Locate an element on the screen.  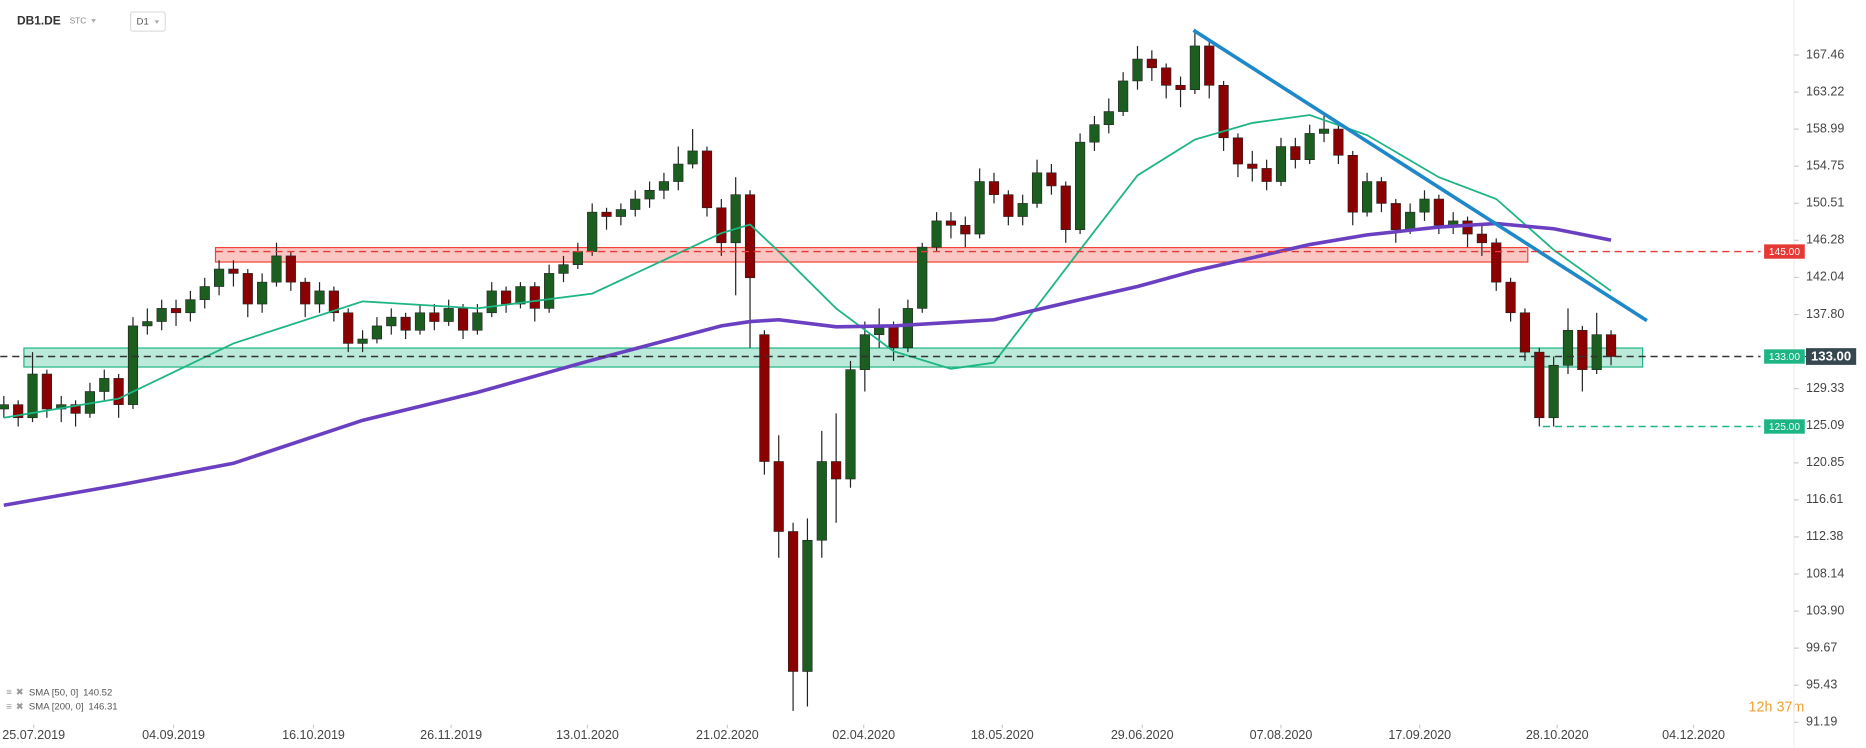
y-tick-label: 158.99 is located at coordinates (1825, 128).